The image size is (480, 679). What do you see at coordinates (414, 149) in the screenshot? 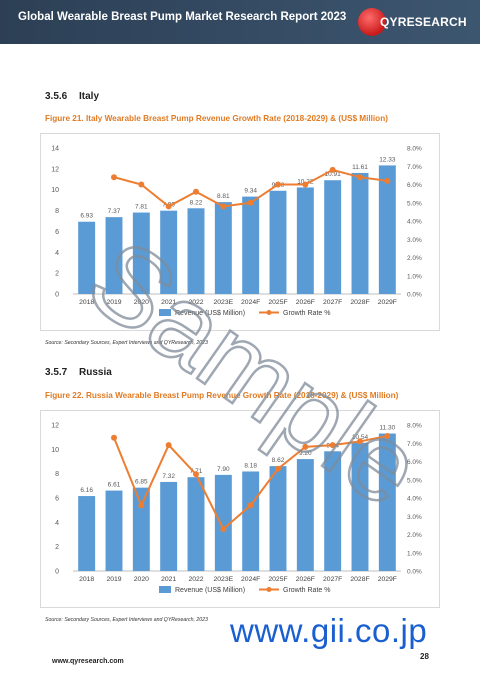
I see `y-tick-right: 8.0%` at bounding box center [414, 149].